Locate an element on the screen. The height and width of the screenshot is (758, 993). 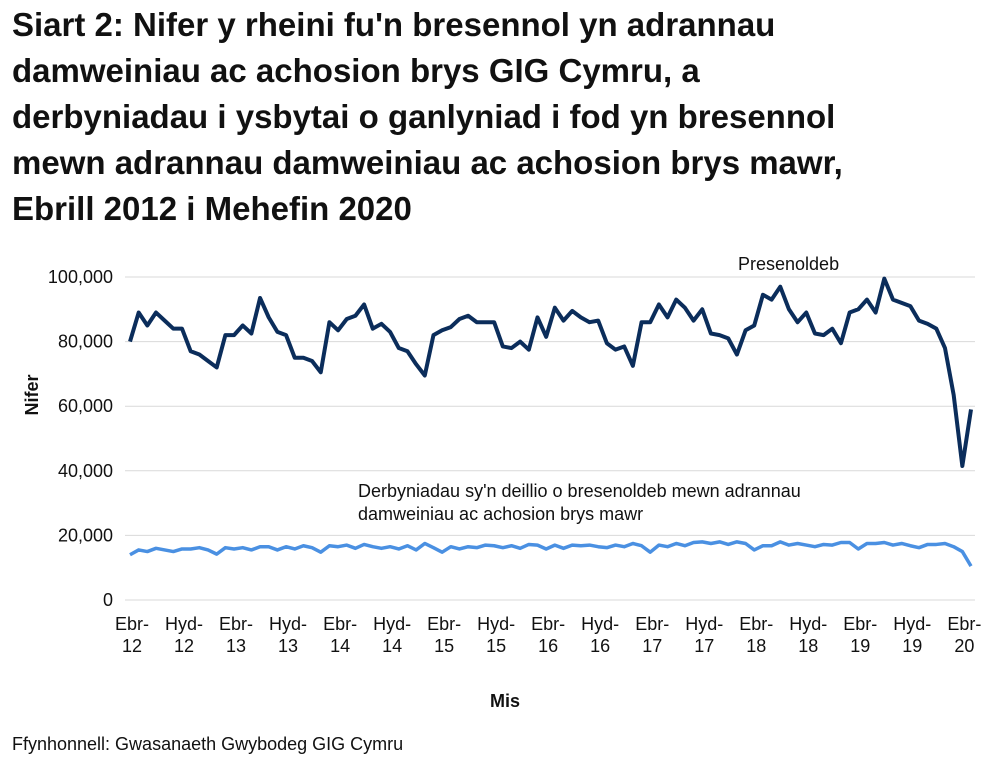
y-tick-label: 100,000 is located at coordinates (80, 277).